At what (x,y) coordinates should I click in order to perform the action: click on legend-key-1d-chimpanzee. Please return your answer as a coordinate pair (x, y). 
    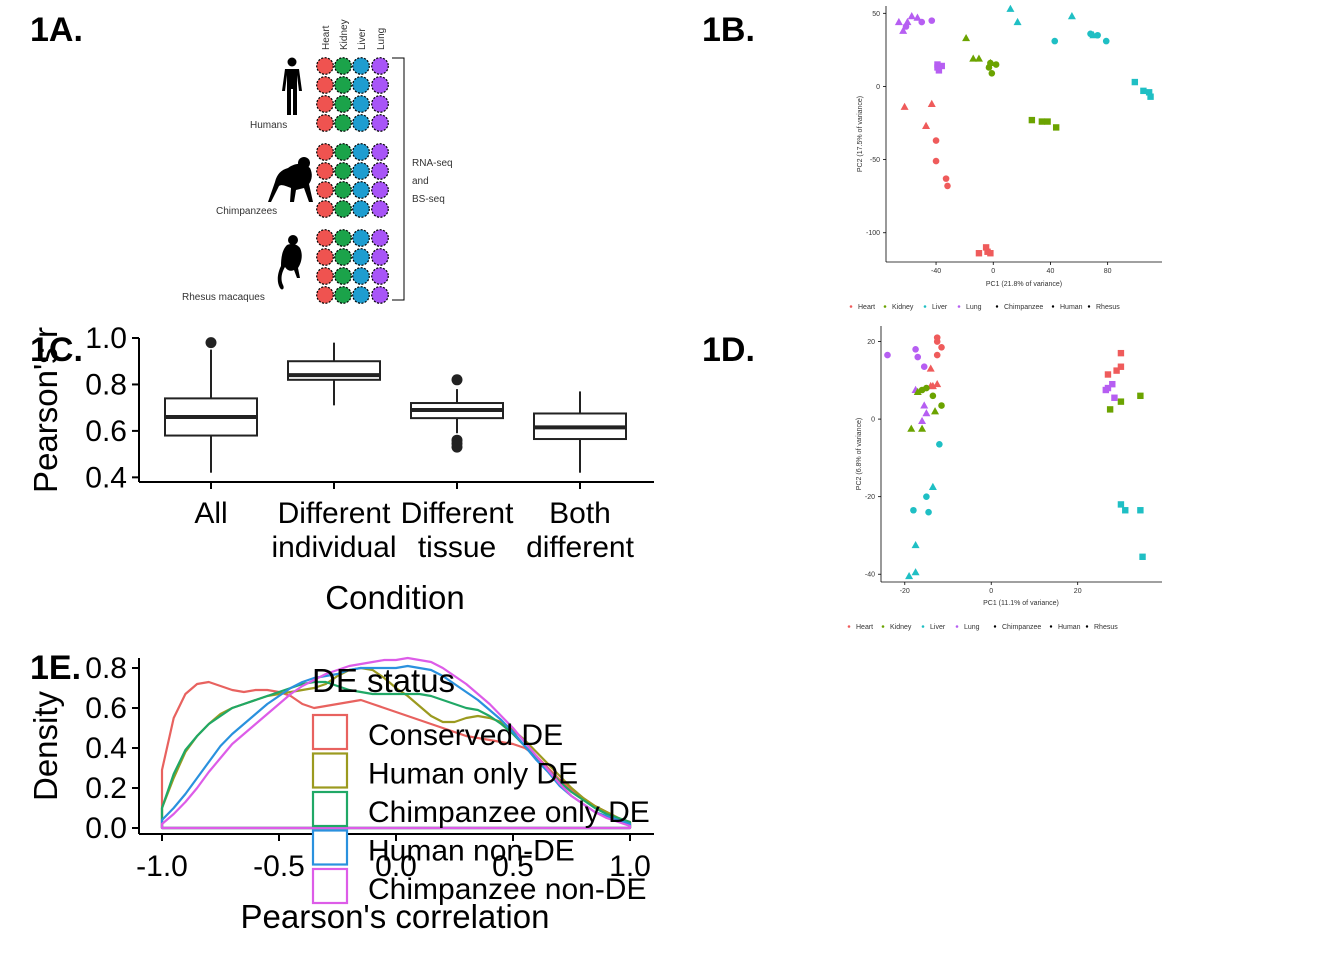
    Looking at the image, I should click on (995, 626).